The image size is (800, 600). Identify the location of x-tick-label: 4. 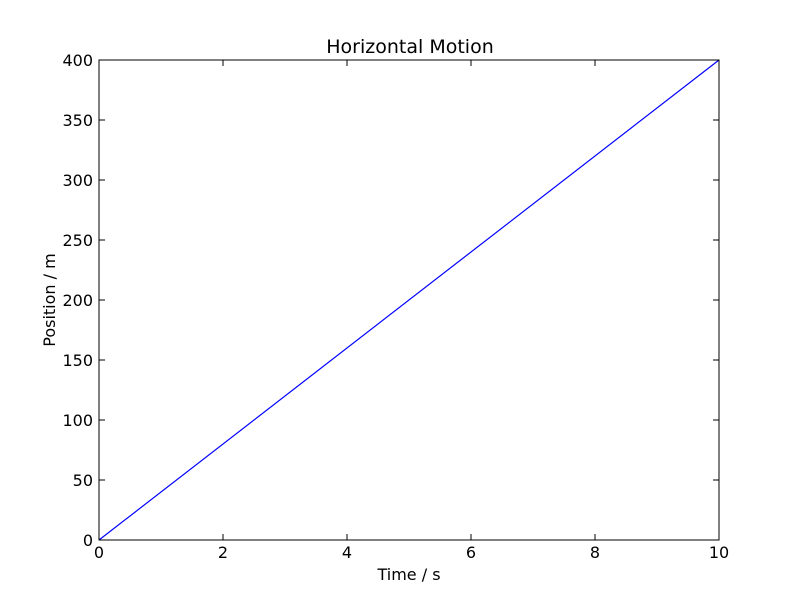
(347, 552).